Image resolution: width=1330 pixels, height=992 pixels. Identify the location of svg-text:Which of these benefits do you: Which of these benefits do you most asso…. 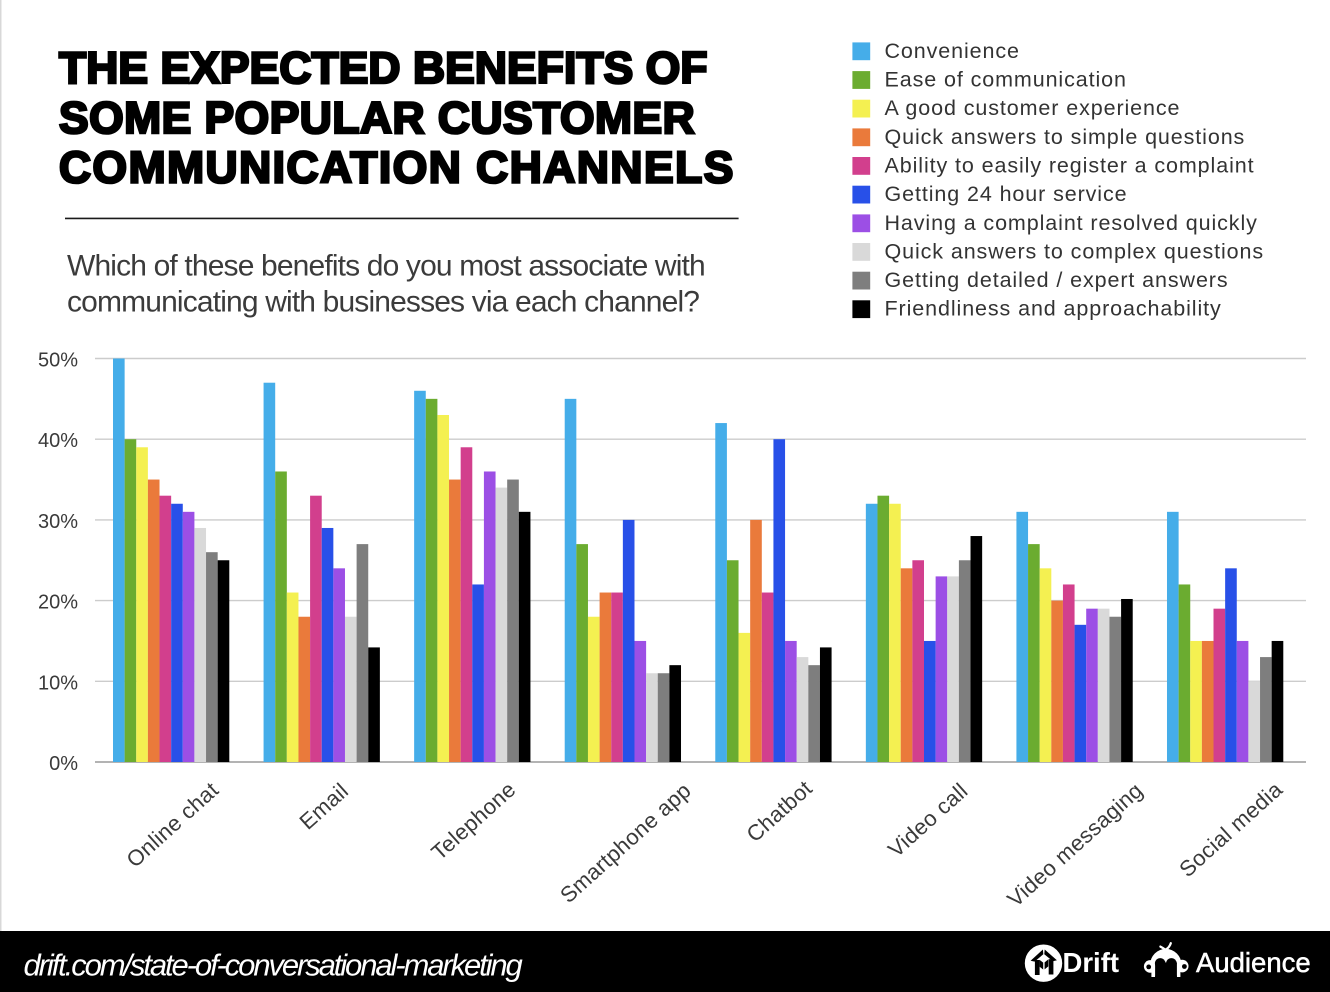
(386, 266).